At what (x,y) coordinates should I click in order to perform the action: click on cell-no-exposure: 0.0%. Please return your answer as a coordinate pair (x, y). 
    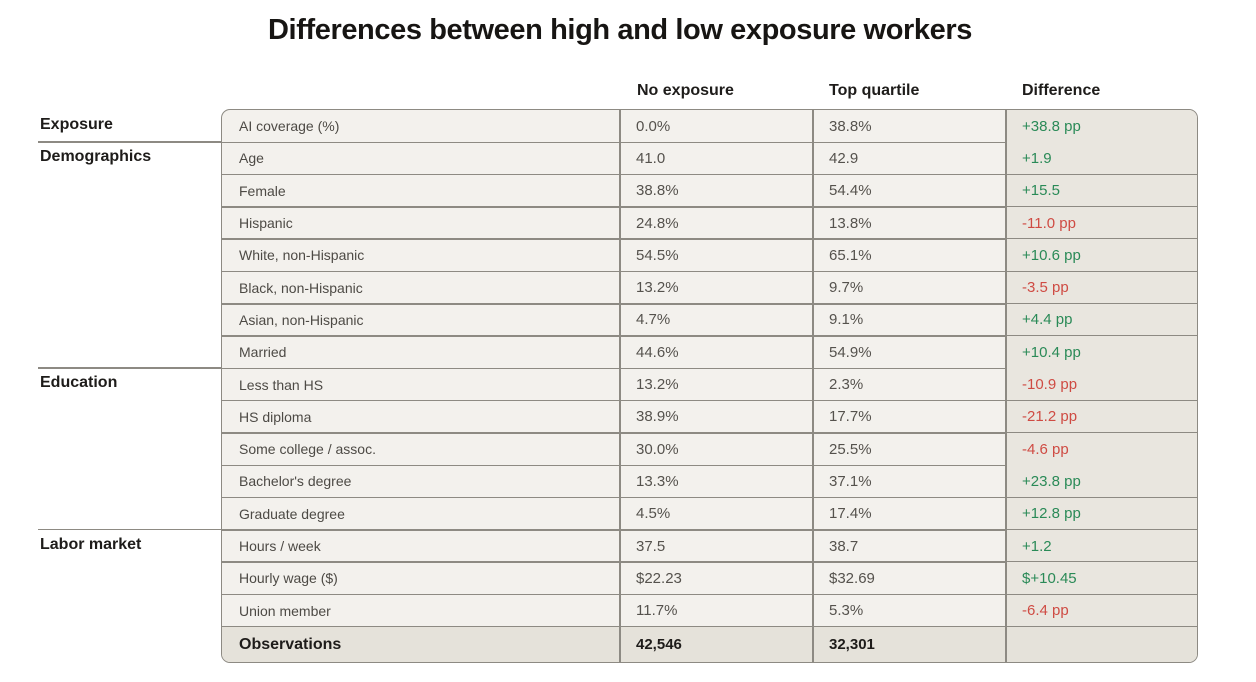
    Looking at the image, I should click on (653, 126).